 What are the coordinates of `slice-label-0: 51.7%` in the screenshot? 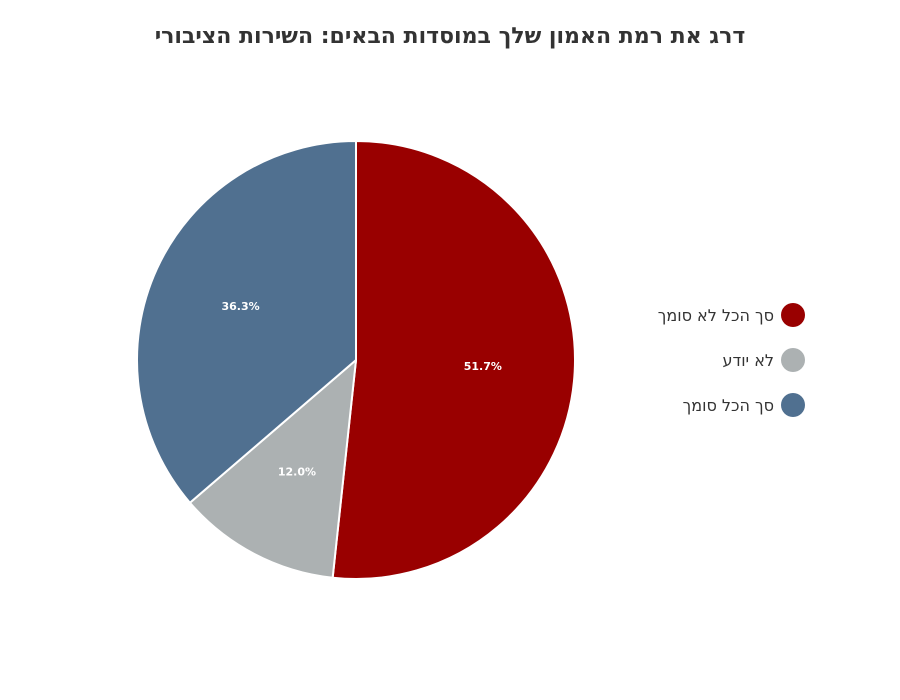 It's located at (483, 366).